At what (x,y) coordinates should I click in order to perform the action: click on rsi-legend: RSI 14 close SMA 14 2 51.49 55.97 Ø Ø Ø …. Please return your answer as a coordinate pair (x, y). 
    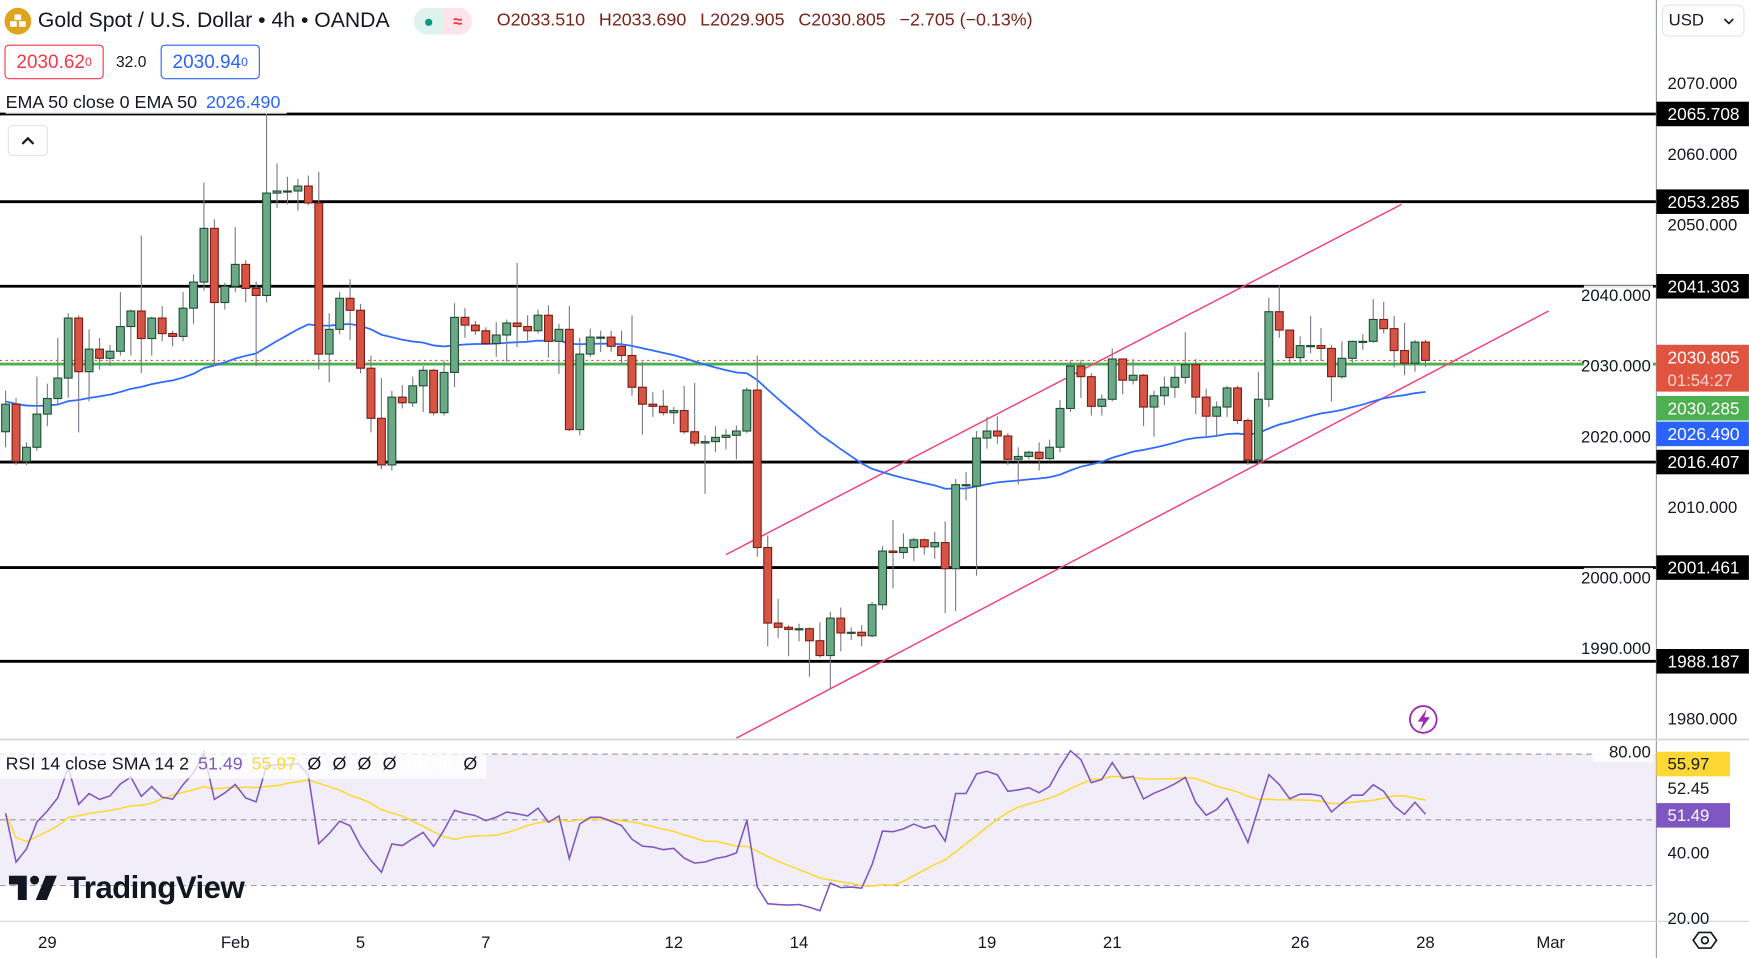
    Looking at the image, I should click on (243, 765).